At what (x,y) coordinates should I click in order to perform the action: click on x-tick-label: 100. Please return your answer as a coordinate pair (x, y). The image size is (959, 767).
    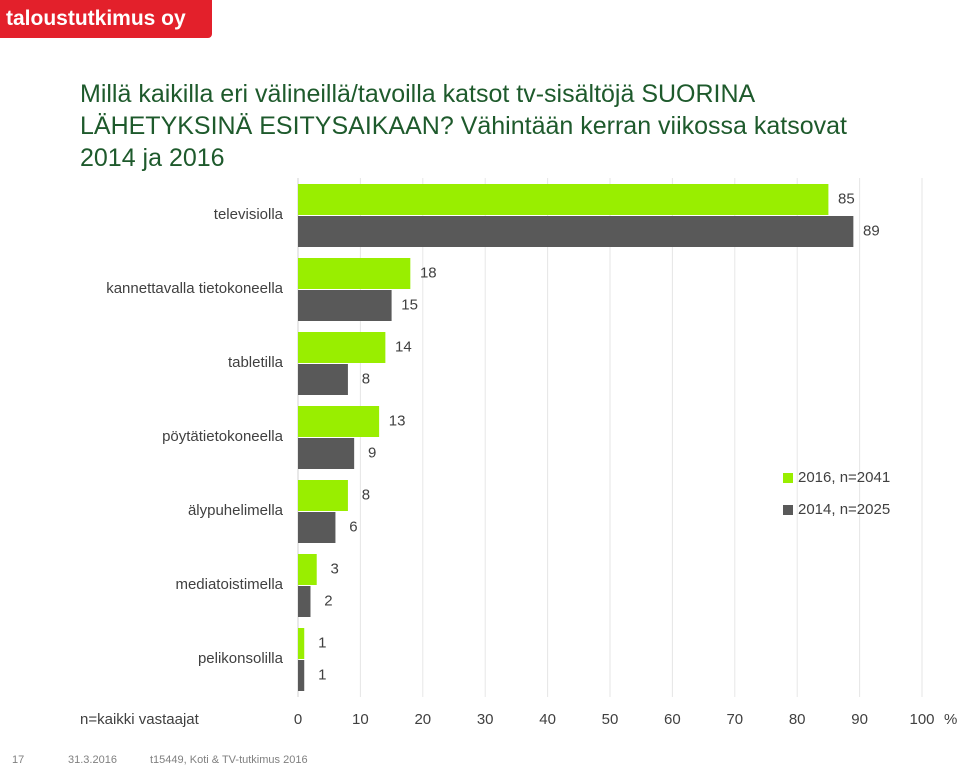
    Looking at the image, I should click on (921, 719).